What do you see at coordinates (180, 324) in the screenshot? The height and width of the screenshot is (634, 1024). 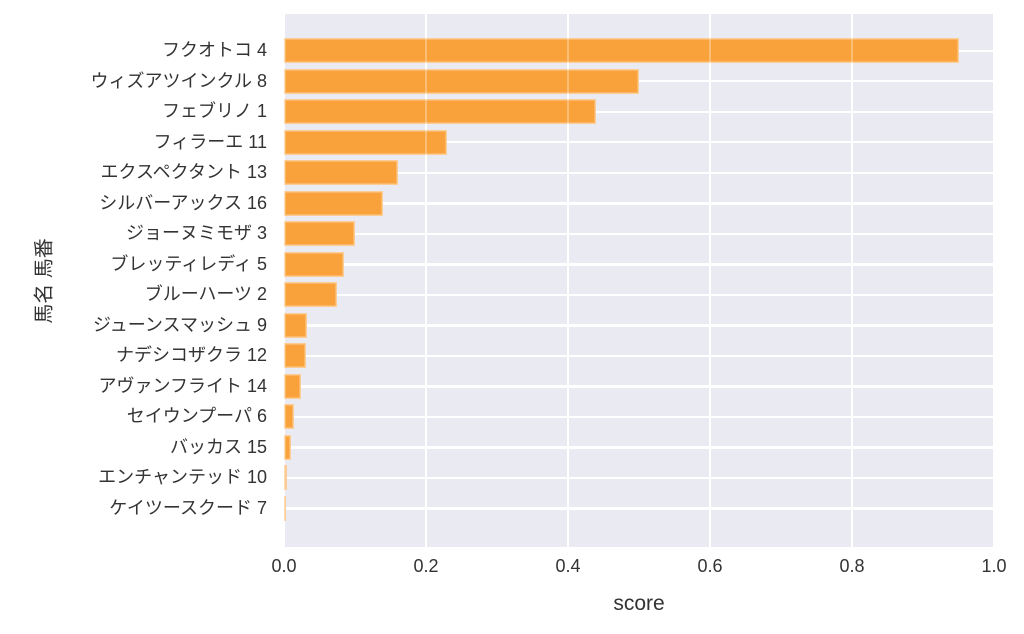 I see `y-tick-label: ジューンスマッシュ 9` at bounding box center [180, 324].